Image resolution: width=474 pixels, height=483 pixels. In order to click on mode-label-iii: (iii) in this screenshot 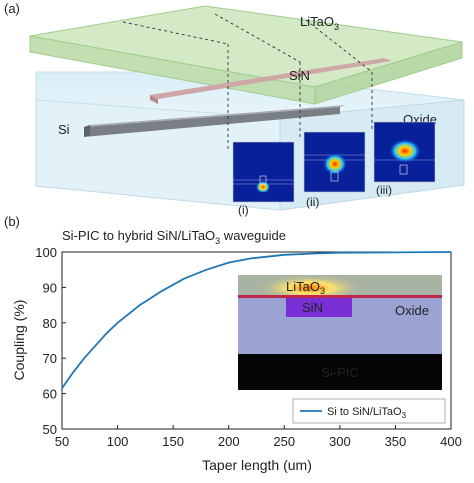, I will do `click(384, 190)`.